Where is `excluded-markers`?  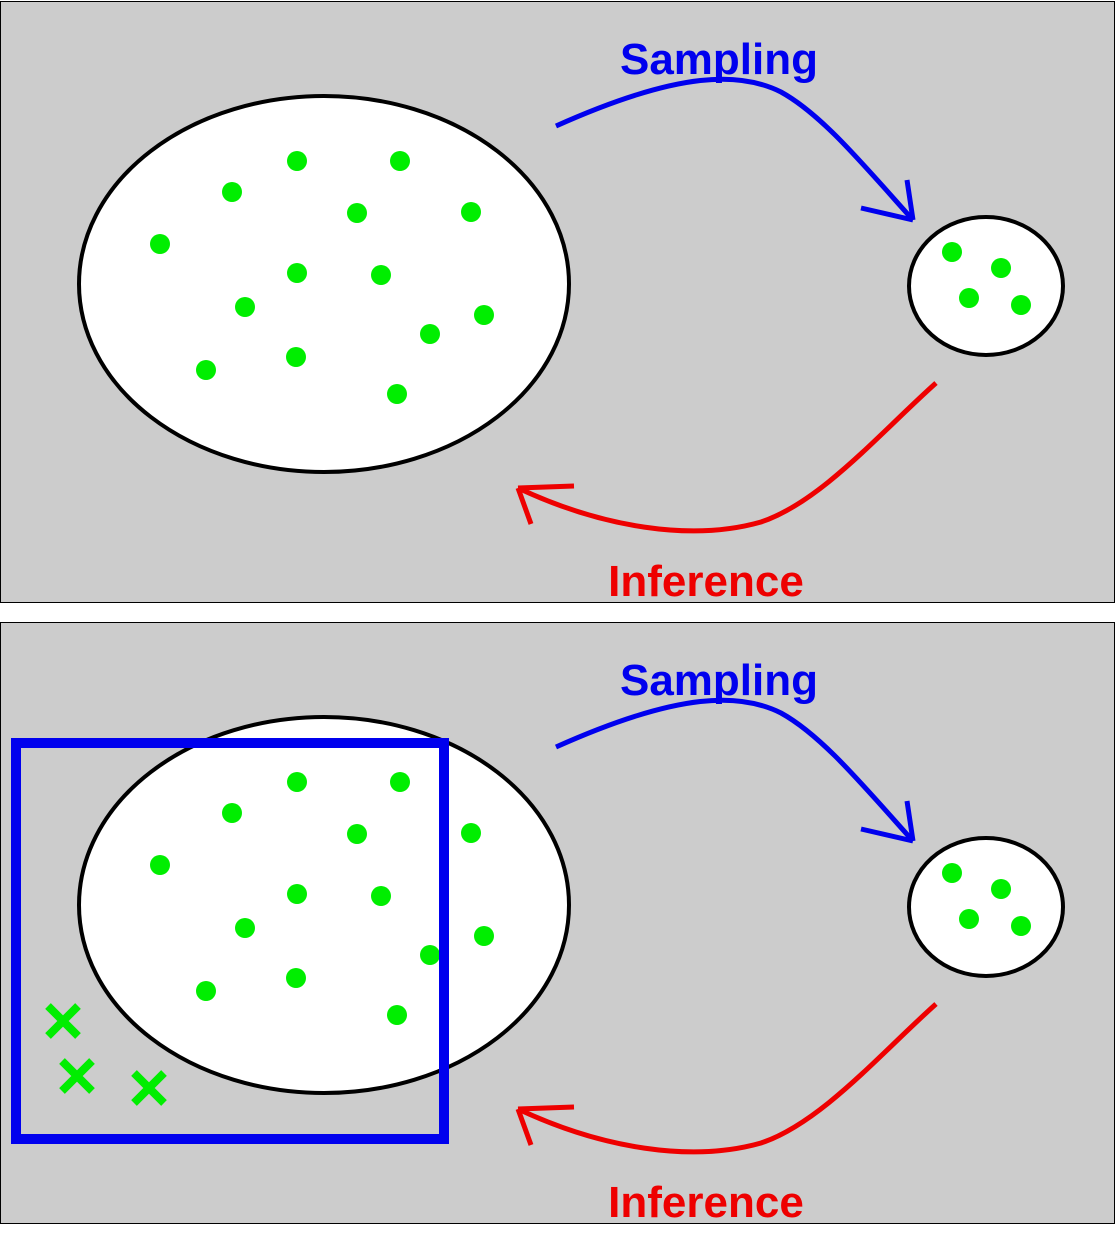 excluded-markers is located at coordinates (106, 1054).